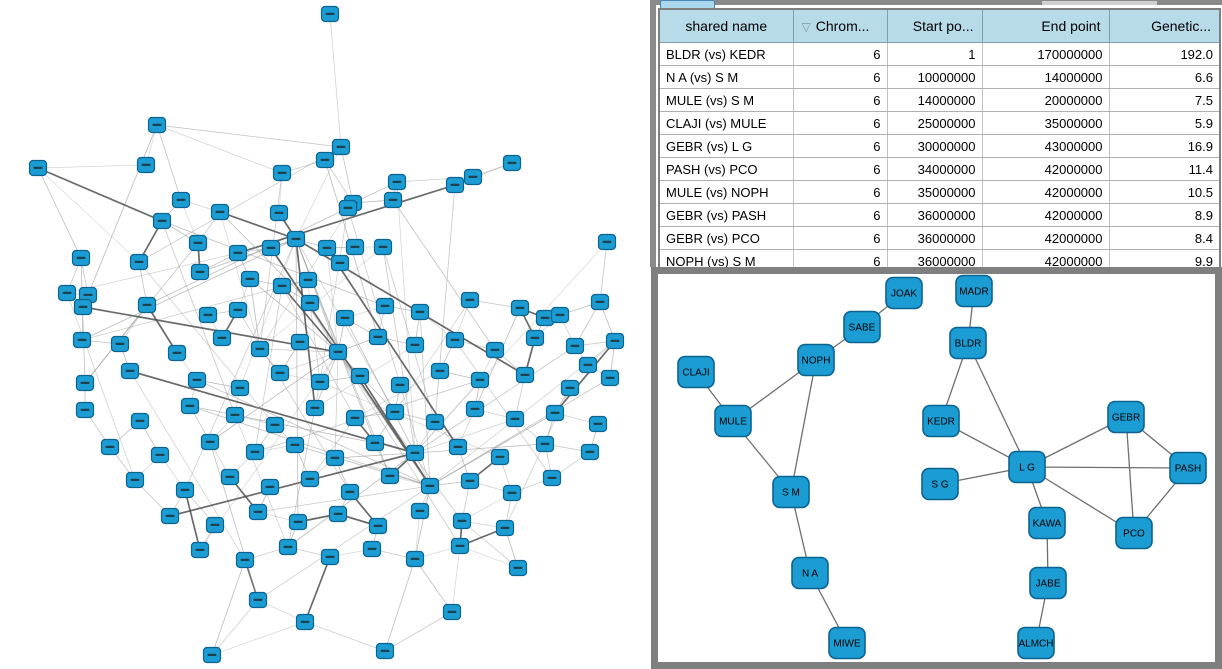  I want to click on value-cell: 35000000, so click(935, 192).